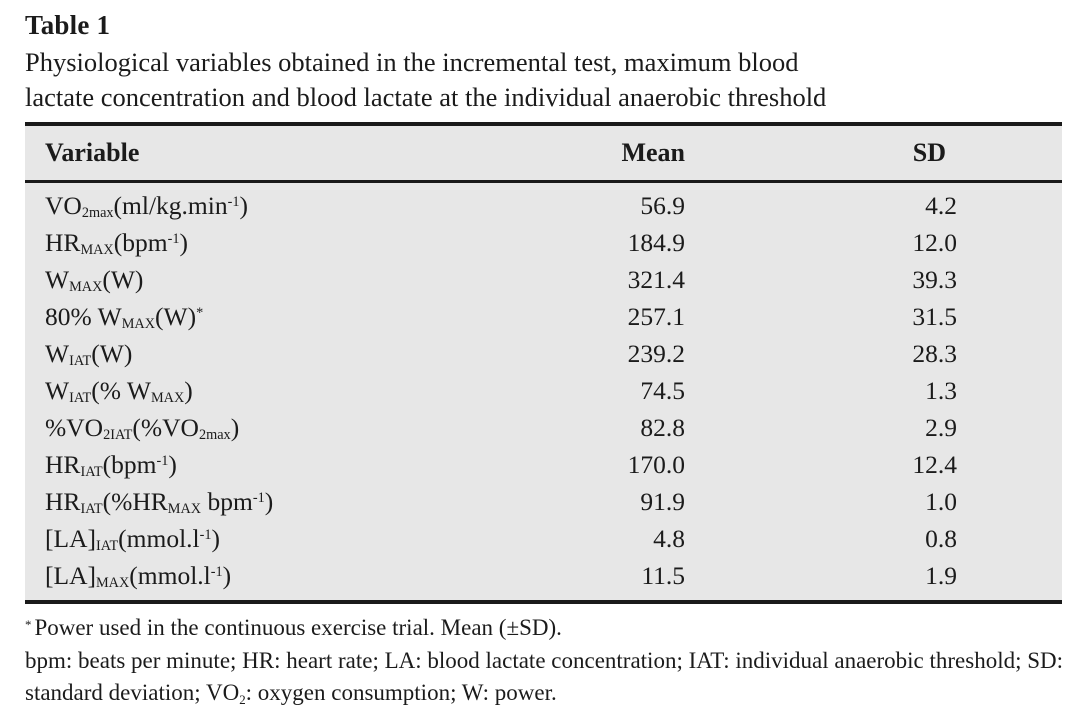 This screenshot has height=716, width=1087. What do you see at coordinates (662, 205) in the screenshot?
I see `mean-cell: 56.9` at bounding box center [662, 205].